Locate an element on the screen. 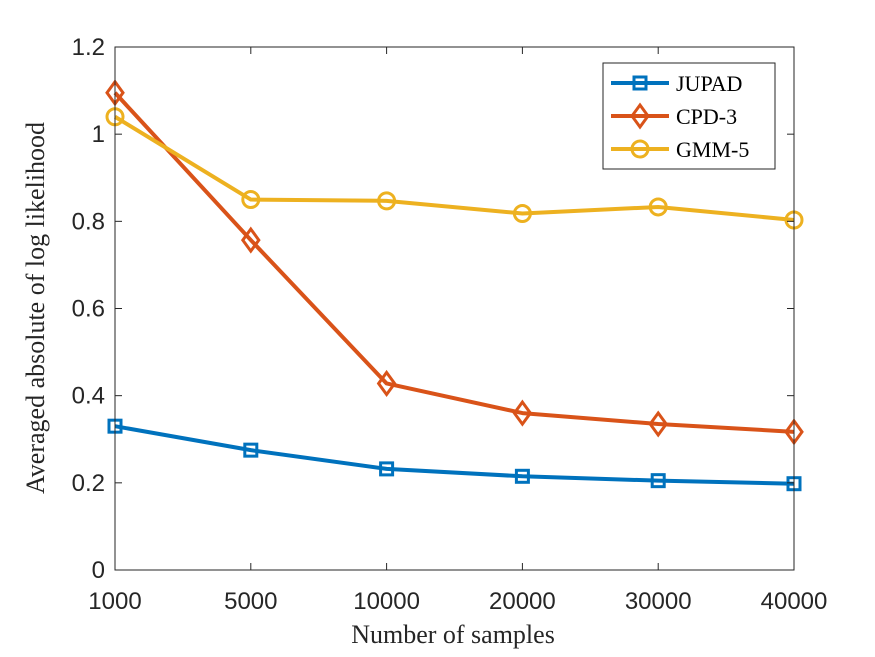 The width and height of the screenshot is (875, 657). y-tick-label: 0.4 is located at coordinates (88, 396).